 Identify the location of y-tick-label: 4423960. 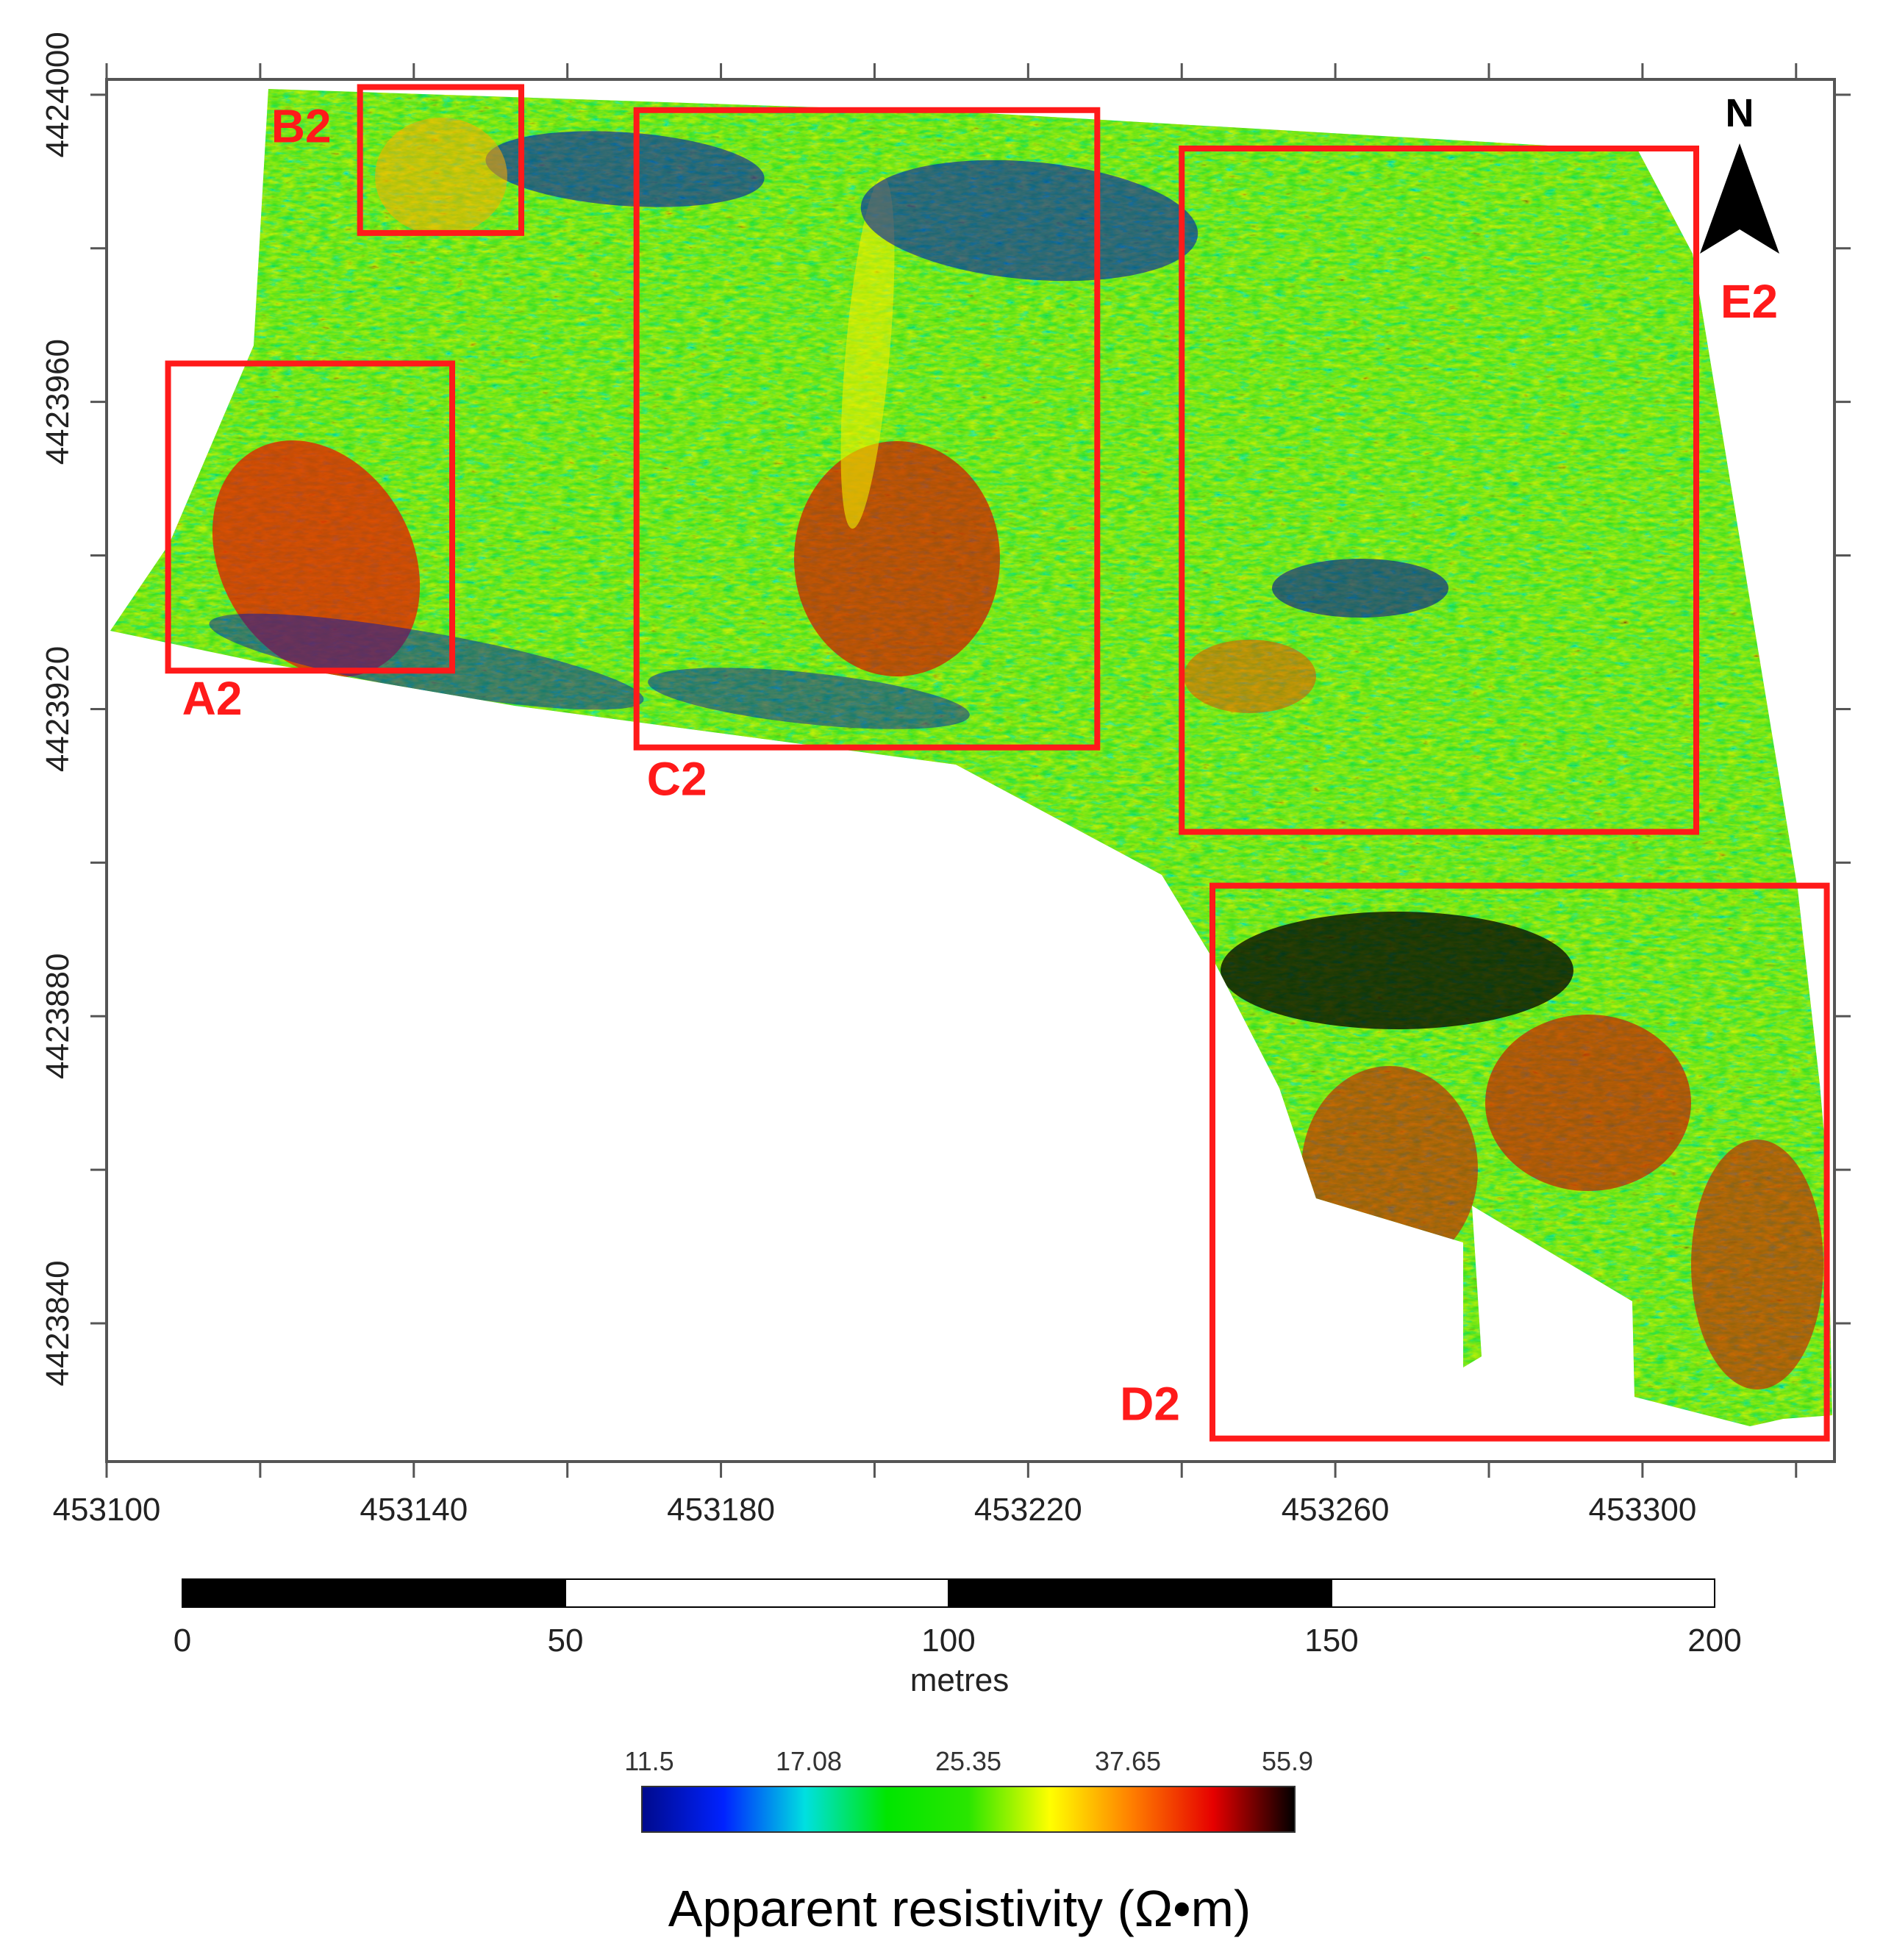
(58, 402).